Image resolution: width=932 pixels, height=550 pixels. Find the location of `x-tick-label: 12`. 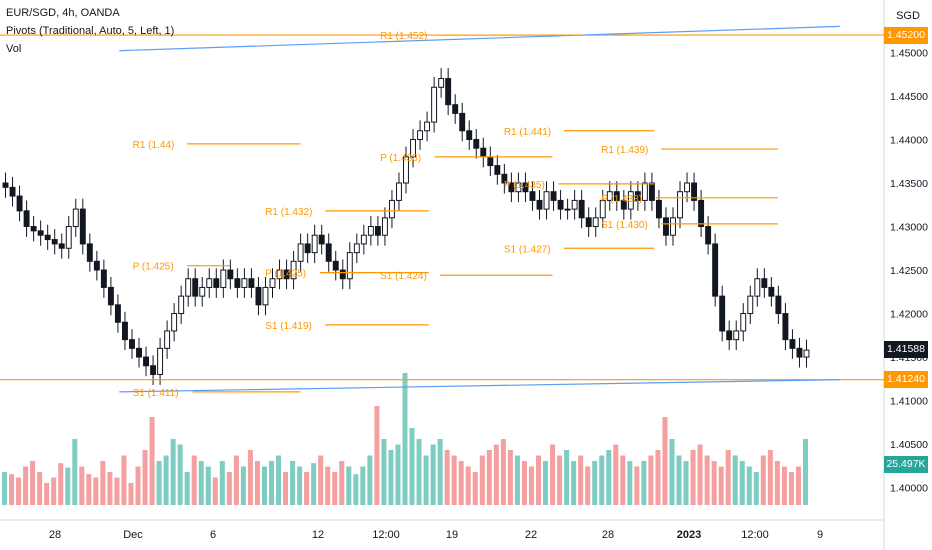

x-tick-label: 12 is located at coordinates (318, 535).